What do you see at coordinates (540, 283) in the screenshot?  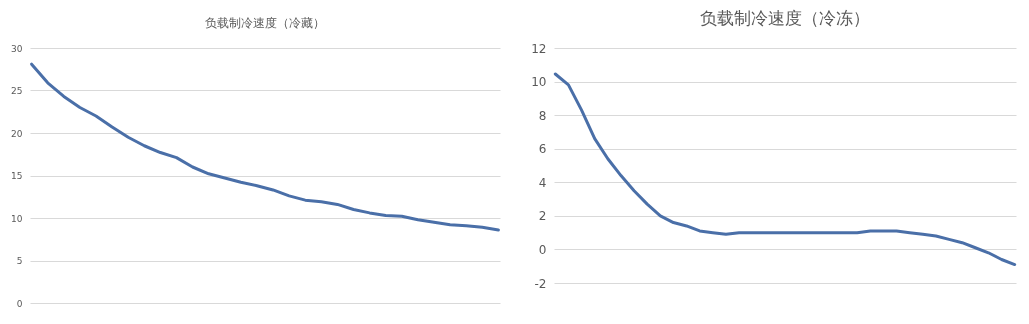 I see `y-tick-label: -2` at bounding box center [540, 283].